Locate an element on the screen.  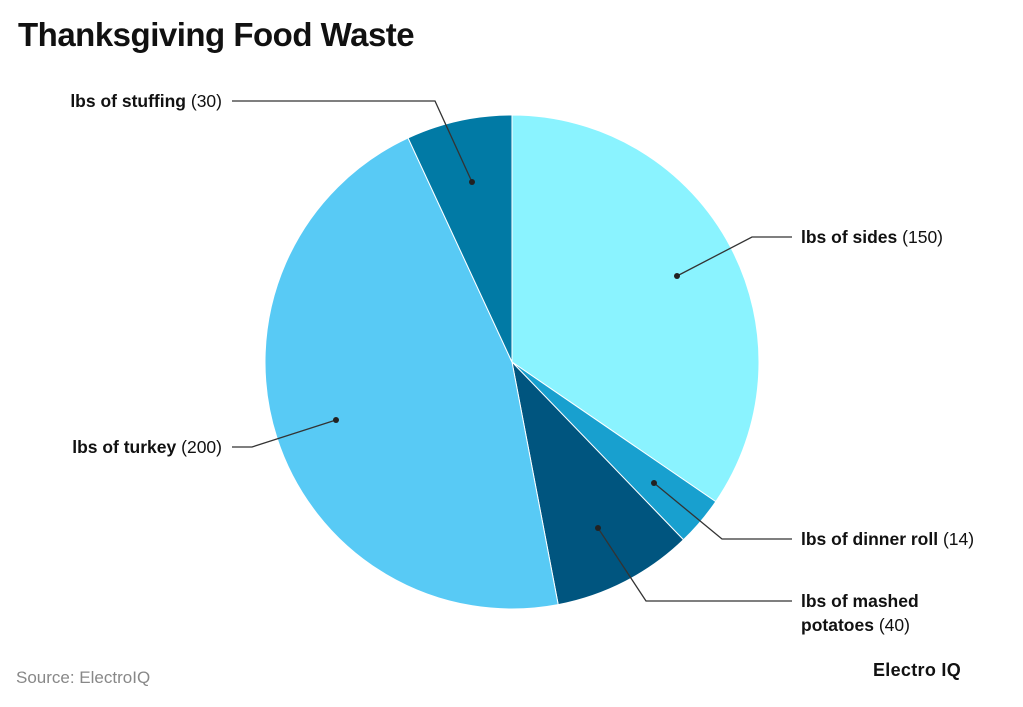
slice-label-sides: lbs of sides (150) is located at coordinates (872, 237).